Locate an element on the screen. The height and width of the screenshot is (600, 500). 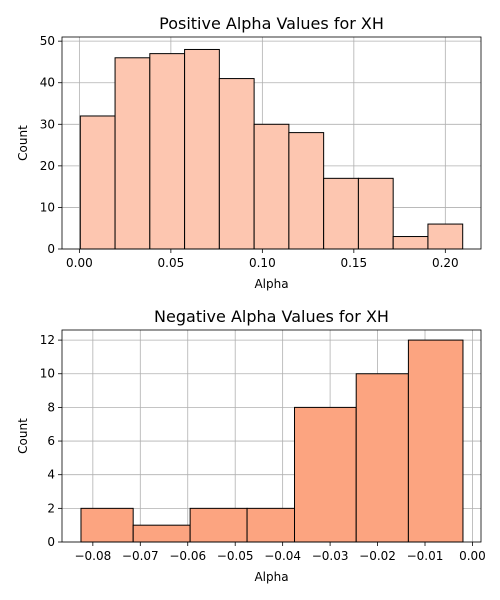
y-tick-label: 12 is located at coordinates (47, 340).